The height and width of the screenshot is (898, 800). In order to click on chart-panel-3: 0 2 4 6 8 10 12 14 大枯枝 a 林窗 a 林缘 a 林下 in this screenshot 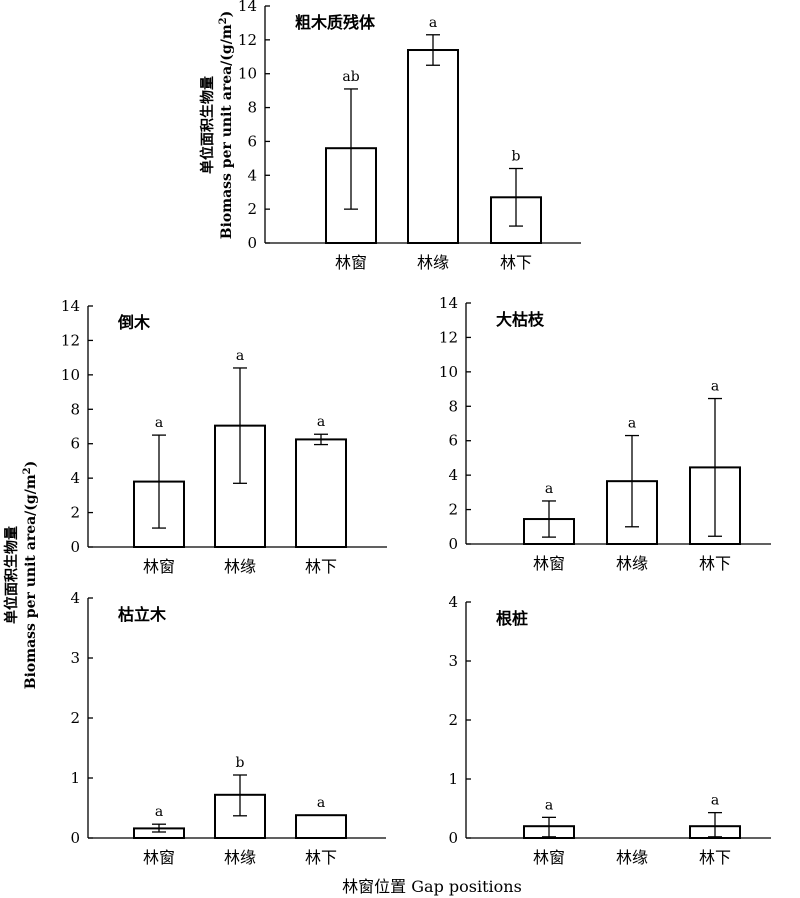, I will do `click(605, 433)`.